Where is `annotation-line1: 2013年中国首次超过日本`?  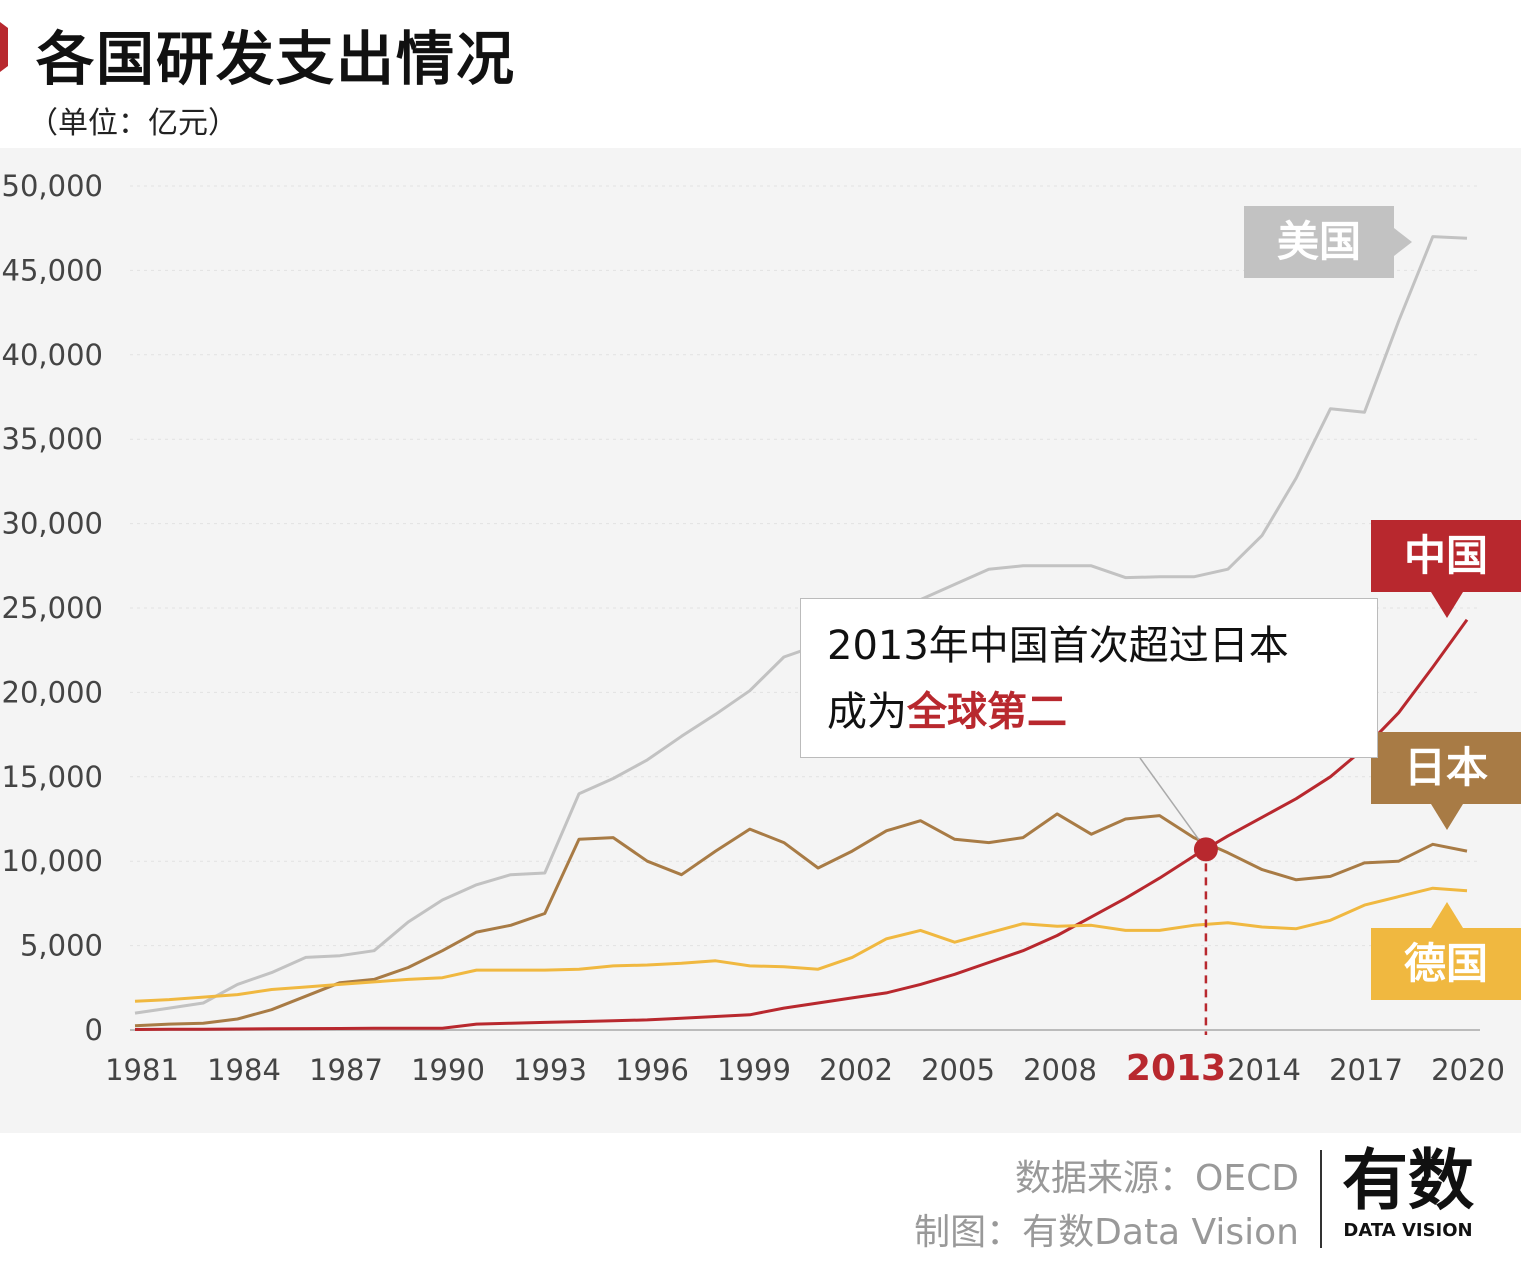
annotation-line1: 2013年中国首次超过日本 is located at coordinates (1058, 646).